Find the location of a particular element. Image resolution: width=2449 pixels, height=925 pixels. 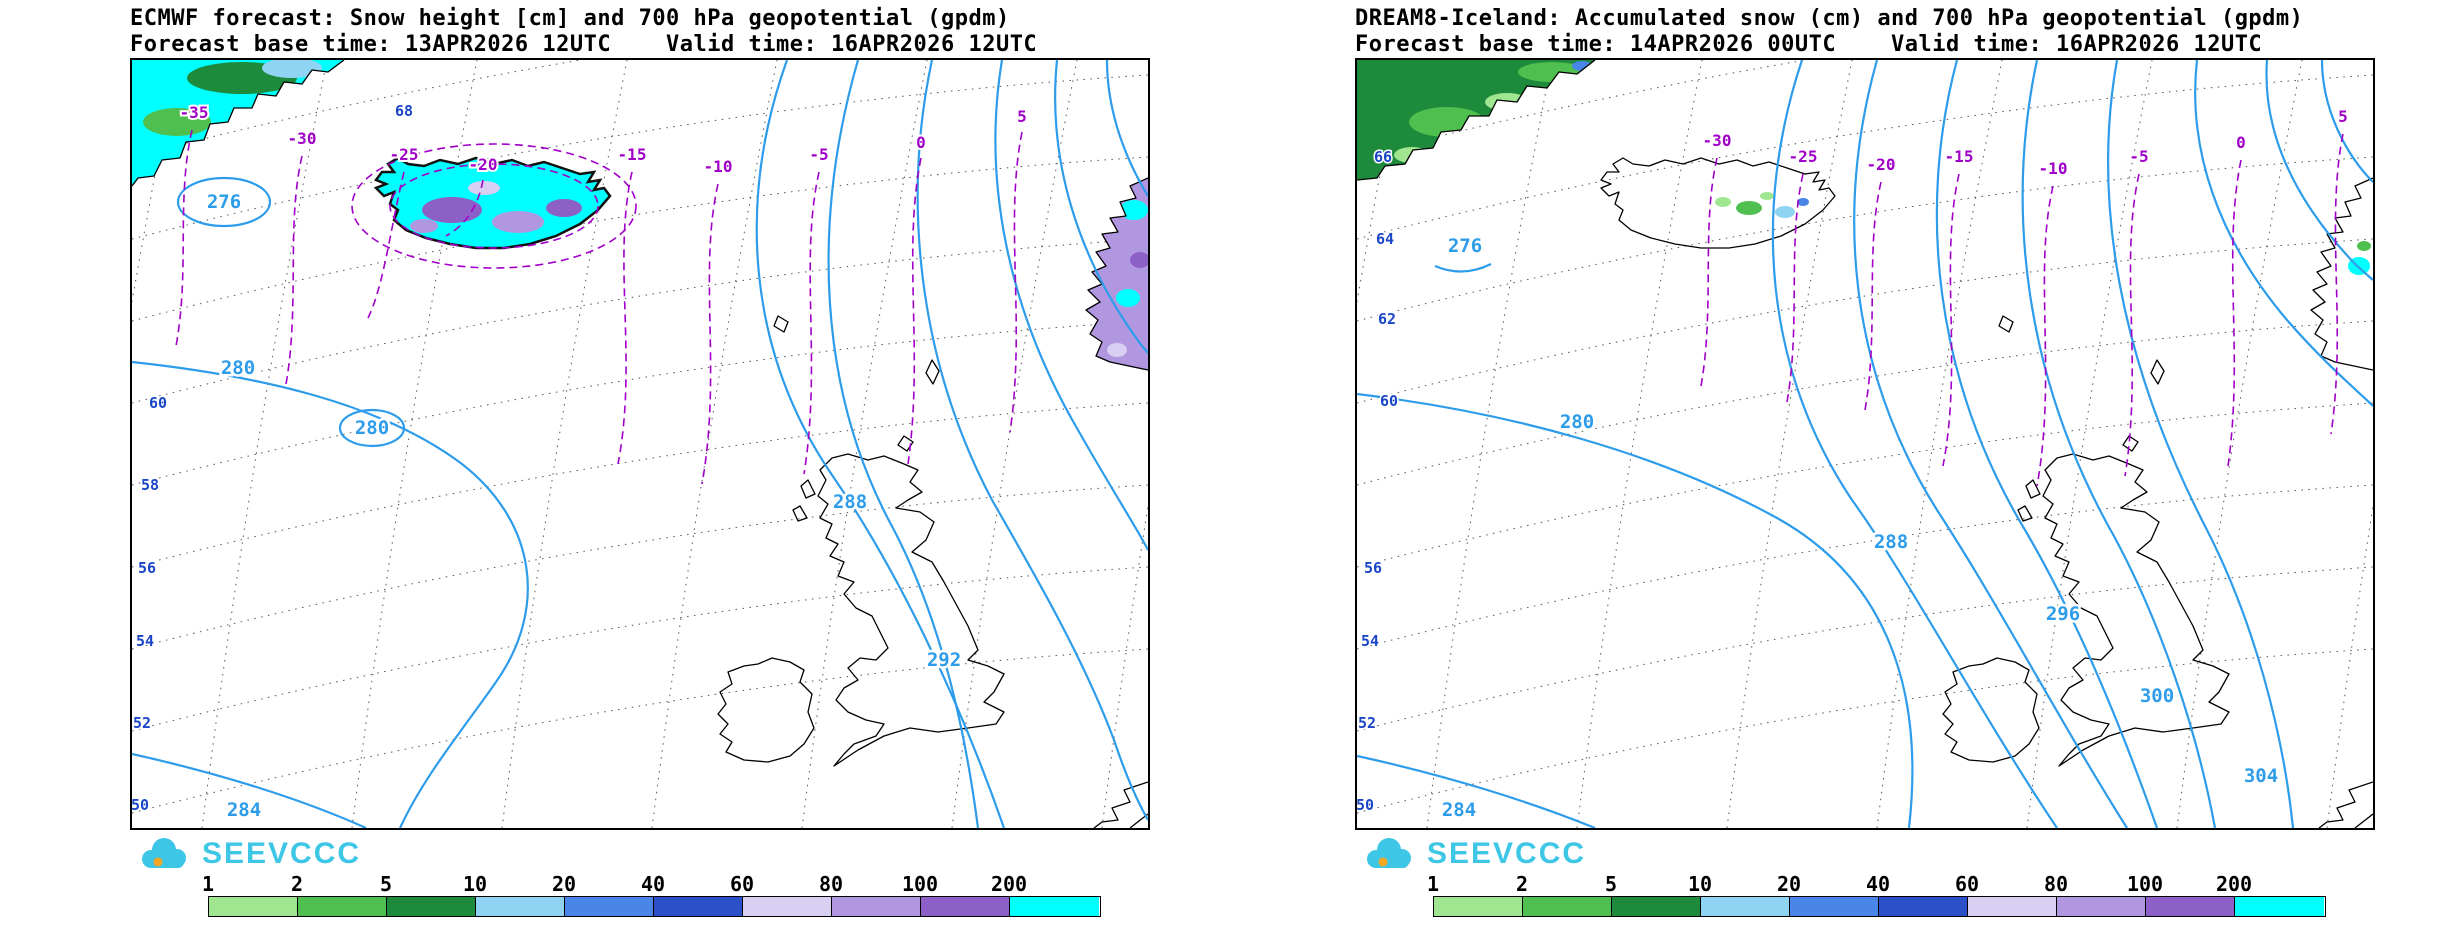

geopotential-label: 276 is located at coordinates (1465, 246).